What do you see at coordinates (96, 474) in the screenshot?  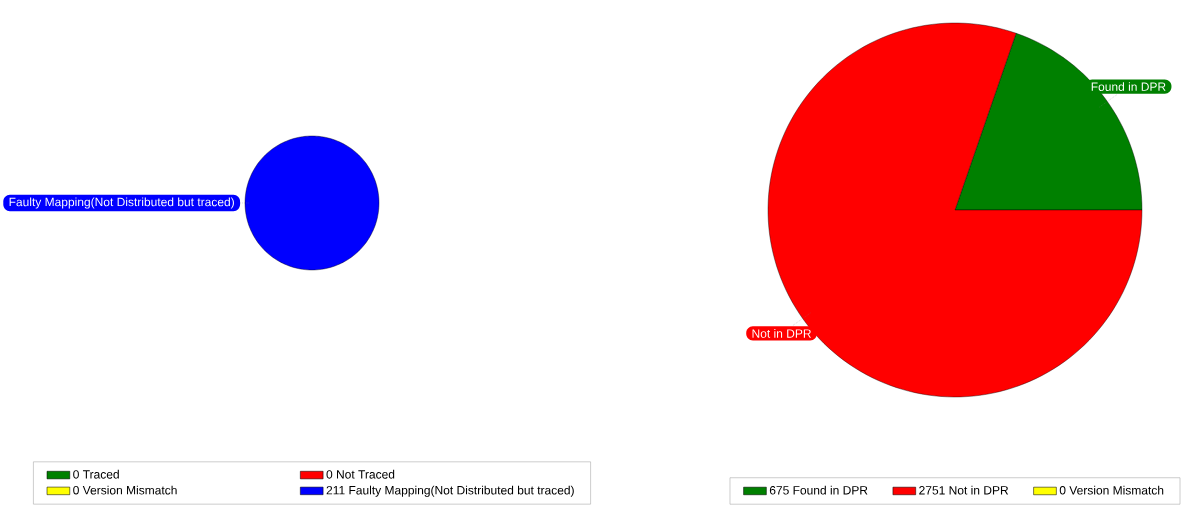 I see `legend-label: 0 Traced` at bounding box center [96, 474].